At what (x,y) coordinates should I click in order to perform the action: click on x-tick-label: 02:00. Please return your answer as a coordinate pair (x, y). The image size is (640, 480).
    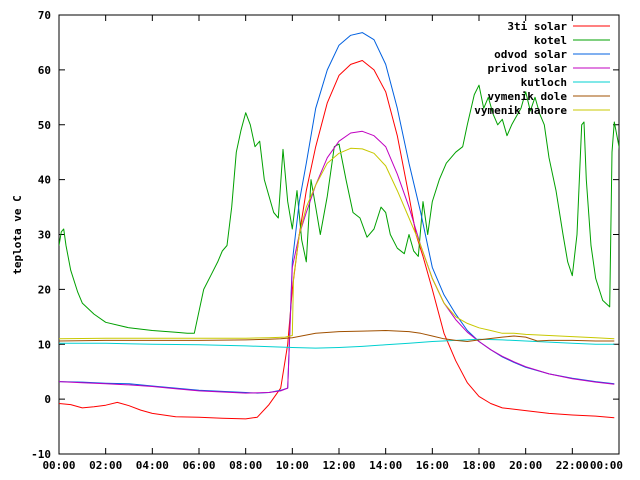
    Looking at the image, I should click on (105, 465).